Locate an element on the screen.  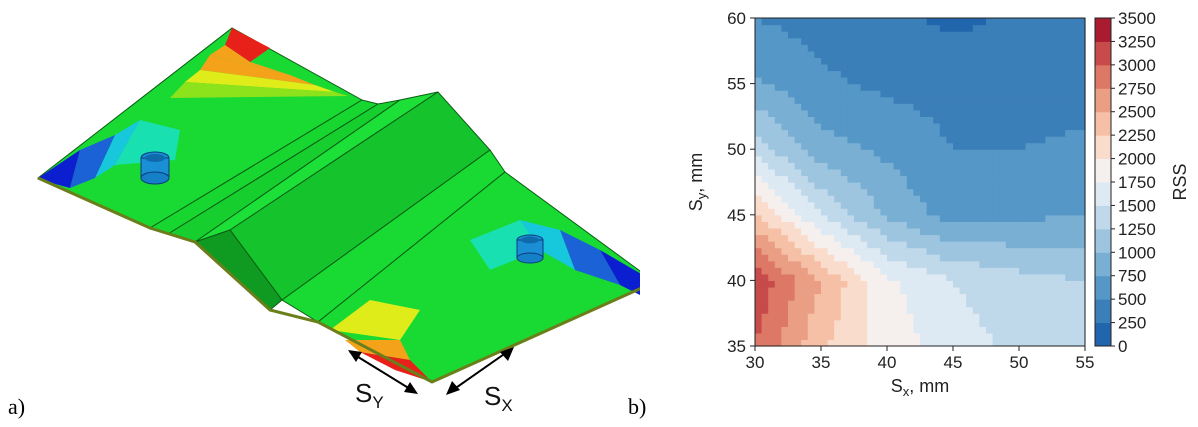
colorbar-tick-label: 500 is located at coordinates (1132, 299).